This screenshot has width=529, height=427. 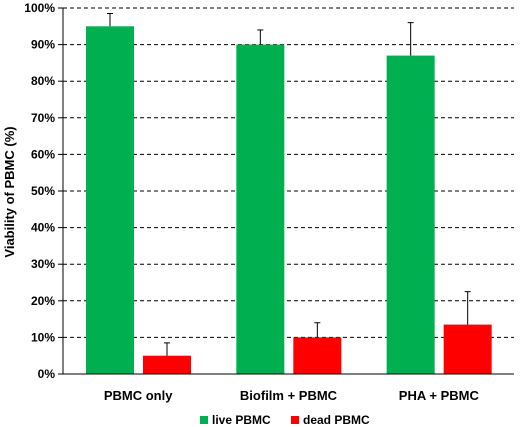 What do you see at coordinates (43, 337) in the screenshot?
I see `y-tick-label: 10%` at bounding box center [43, 337].